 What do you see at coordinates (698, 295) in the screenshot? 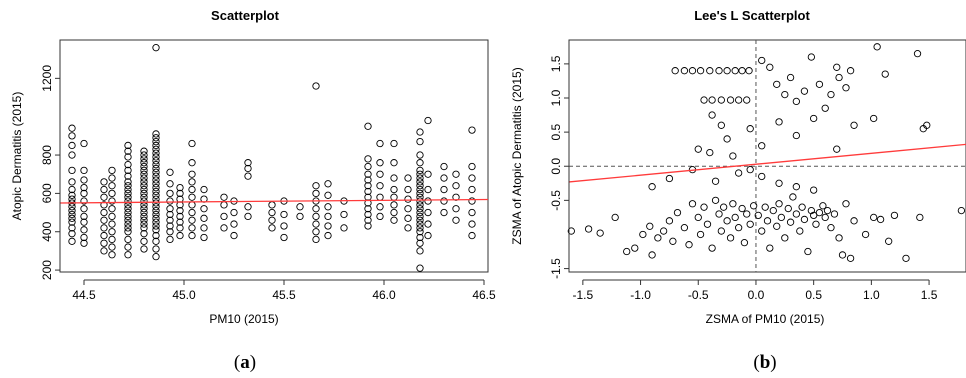
I see `x-tick-label: -0.5` at bounding box center [698, 295].